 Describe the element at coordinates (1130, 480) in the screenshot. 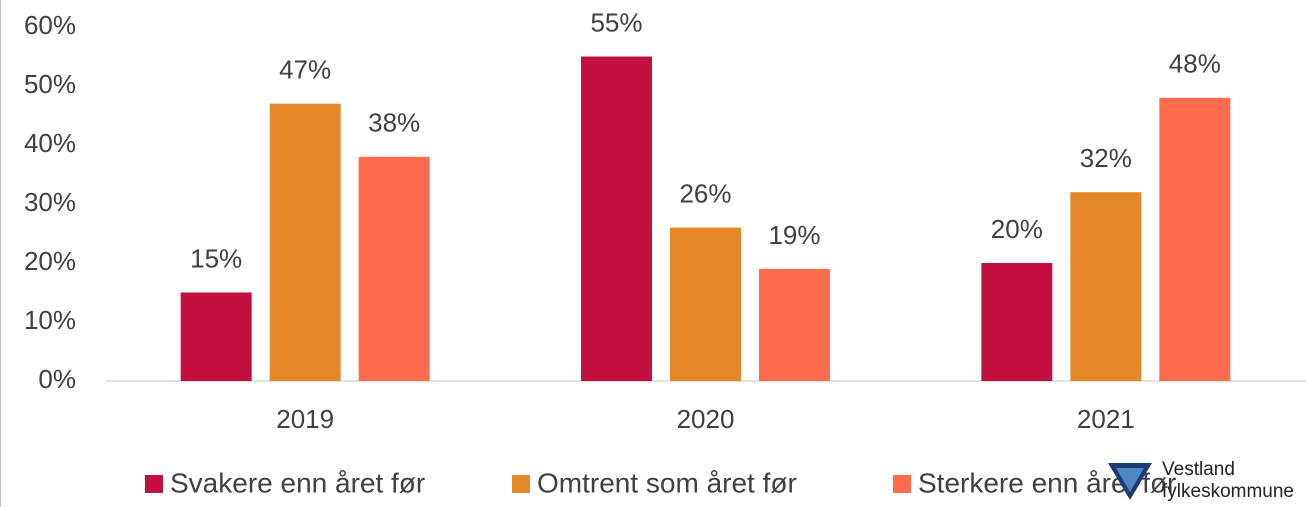

I see `logo-icon-inner` at that location.